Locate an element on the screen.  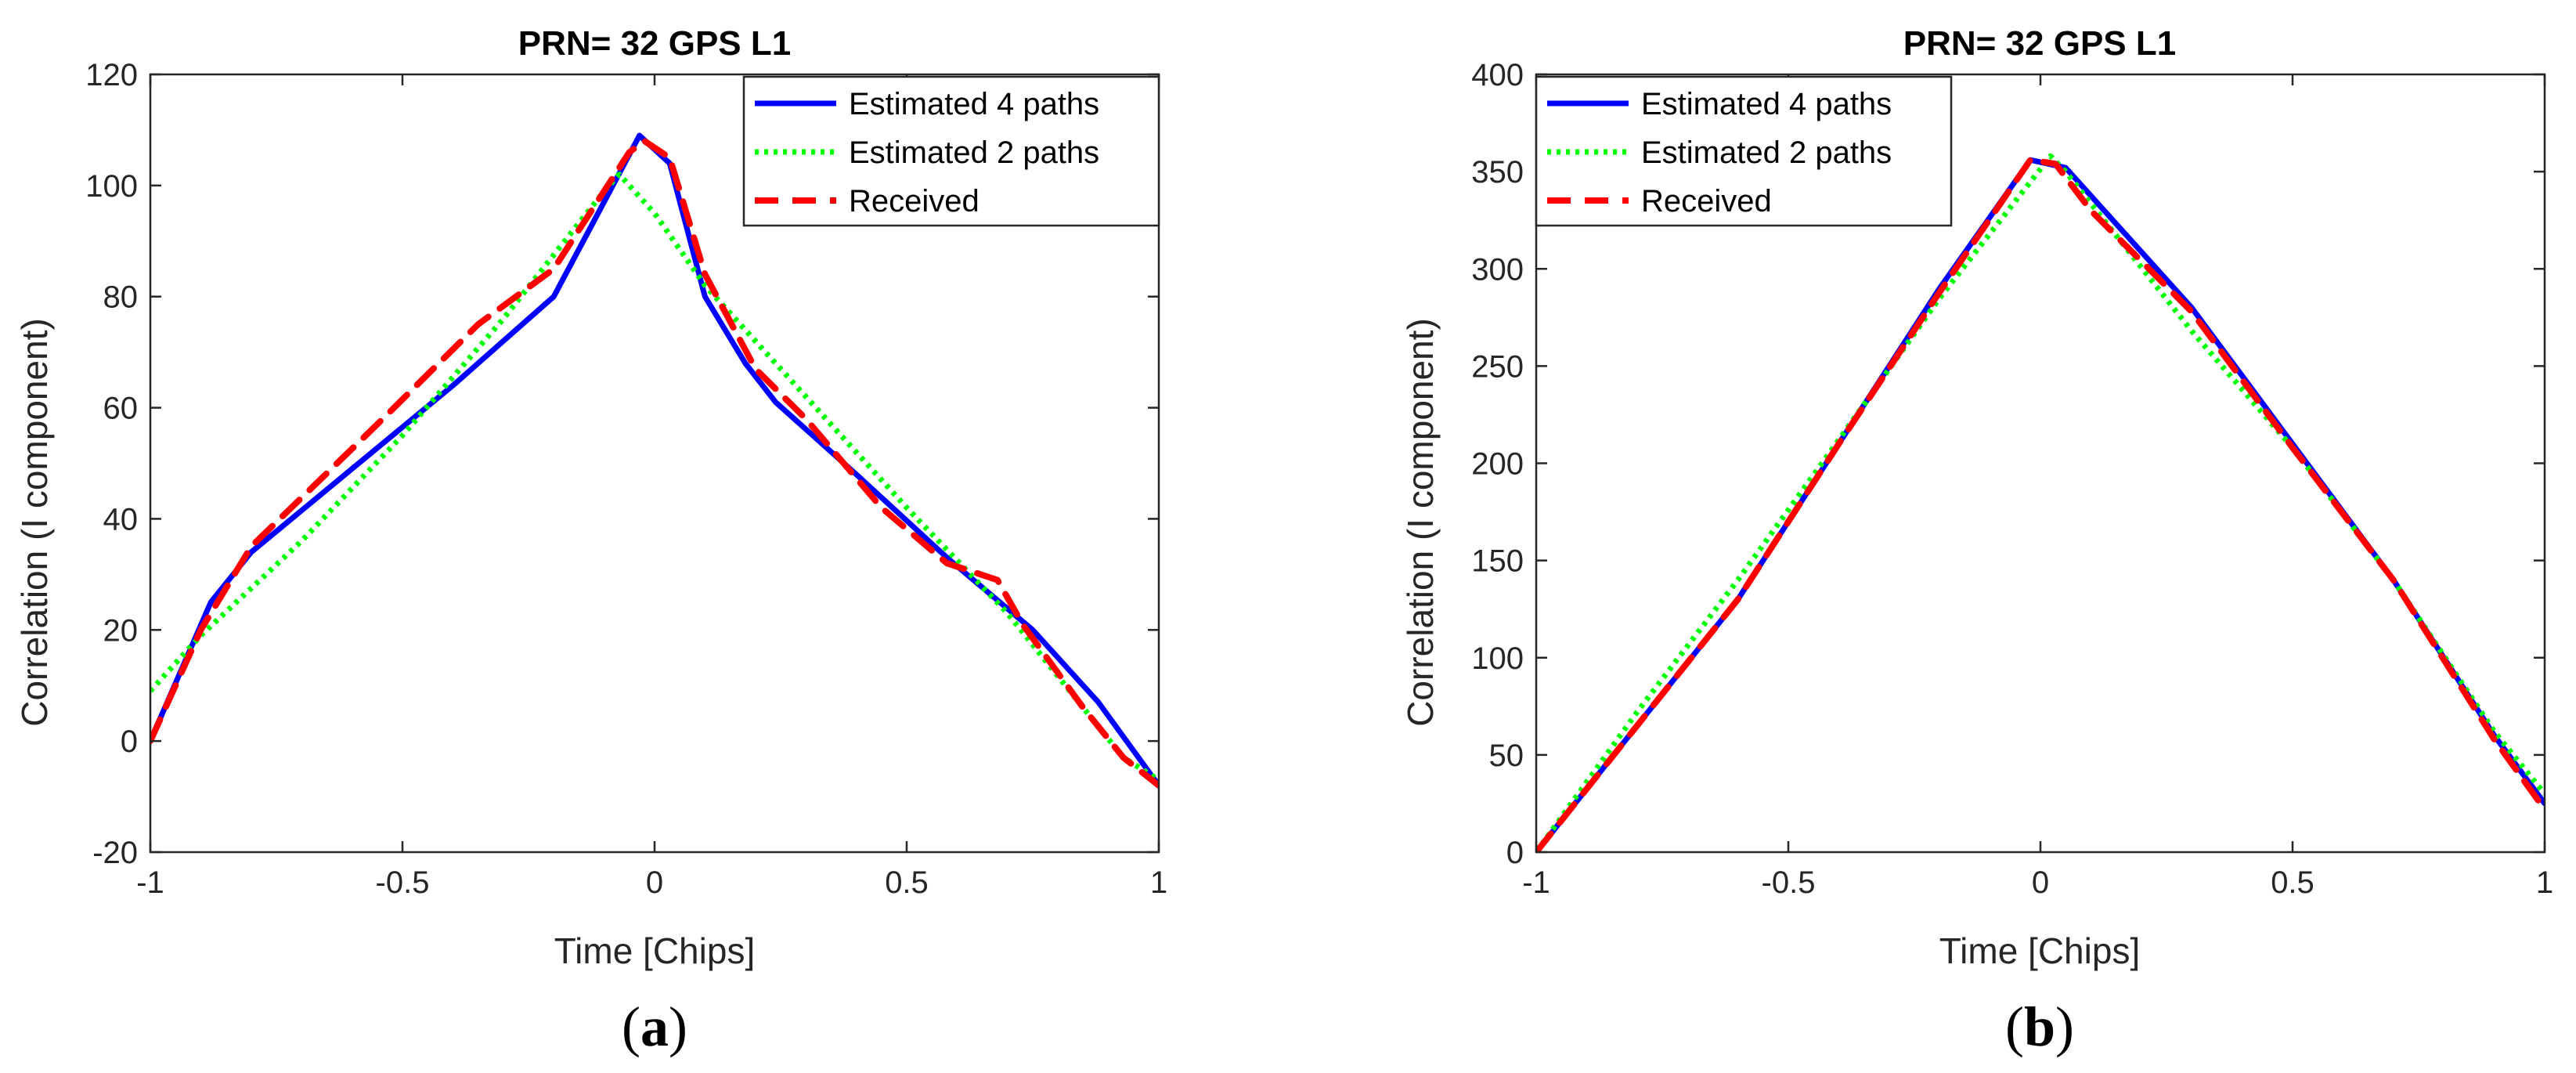
y-tick-label: 400 is located at coordinates (1497, 75).